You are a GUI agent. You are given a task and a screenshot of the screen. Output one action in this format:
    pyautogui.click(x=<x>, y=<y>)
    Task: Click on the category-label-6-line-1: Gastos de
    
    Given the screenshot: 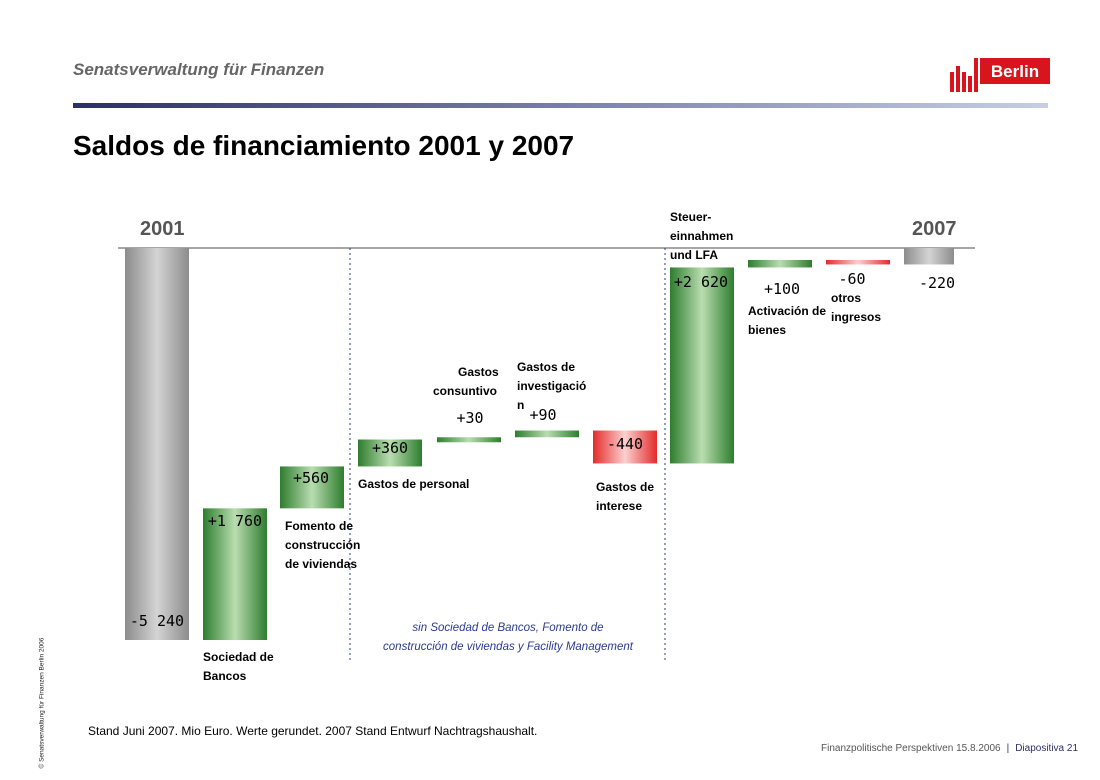 What is the action you would take?
    pyautogui.click(x=546, y=367)
    